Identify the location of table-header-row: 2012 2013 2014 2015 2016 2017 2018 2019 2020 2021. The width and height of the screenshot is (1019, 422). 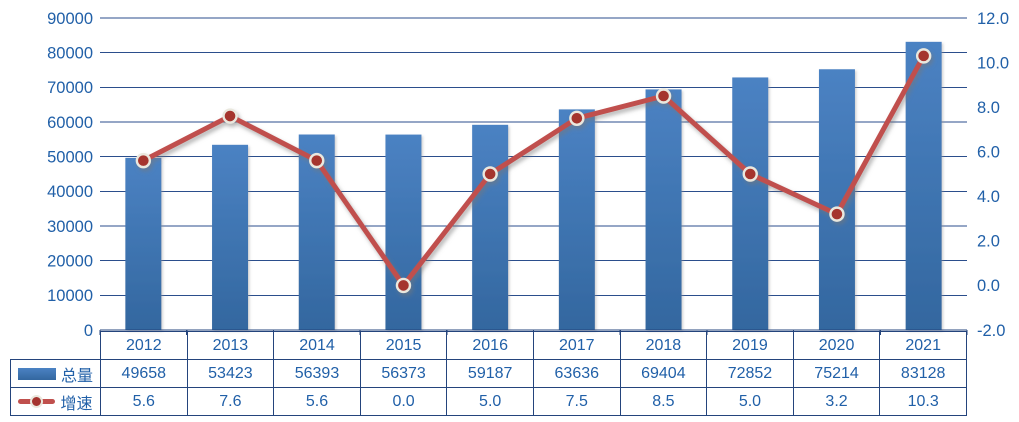
(489, 345).